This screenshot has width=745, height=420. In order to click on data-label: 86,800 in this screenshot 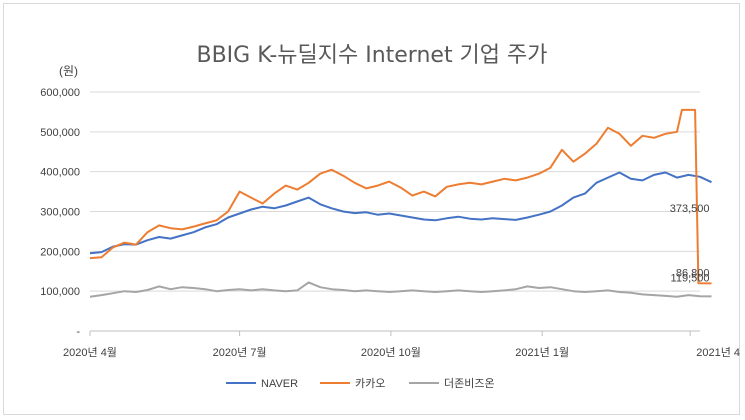, I will do `click(693, 273)`.